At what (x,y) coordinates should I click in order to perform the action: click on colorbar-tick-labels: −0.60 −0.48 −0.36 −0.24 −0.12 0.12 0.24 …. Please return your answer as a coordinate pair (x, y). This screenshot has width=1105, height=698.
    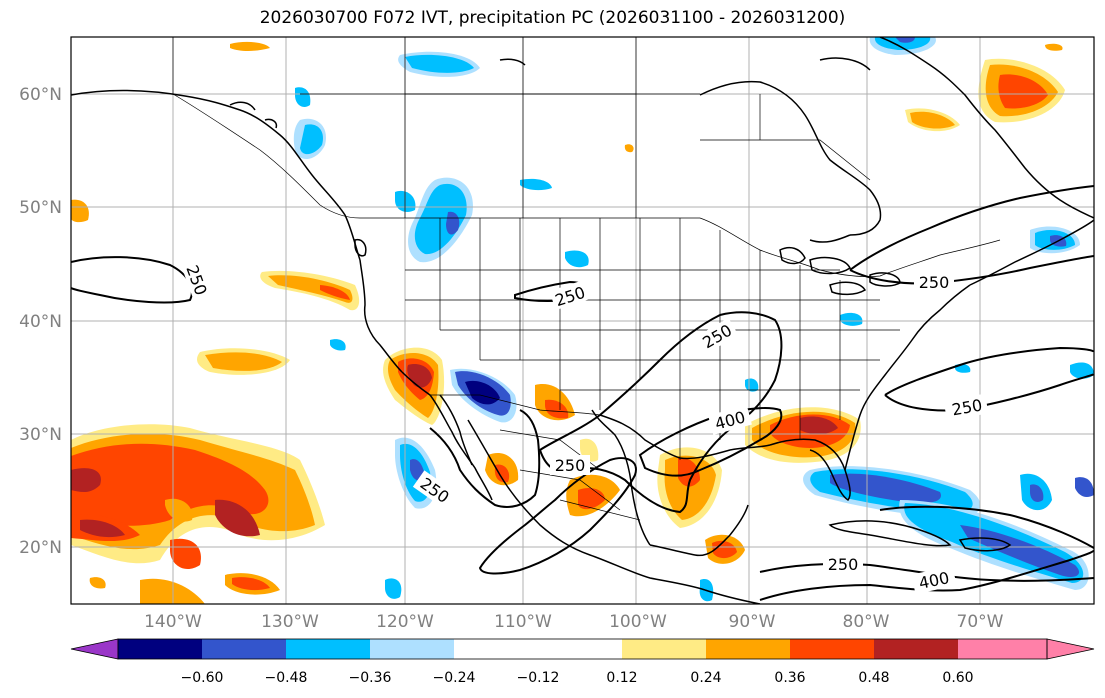
    Looking at the image, I should click on (577, 678).